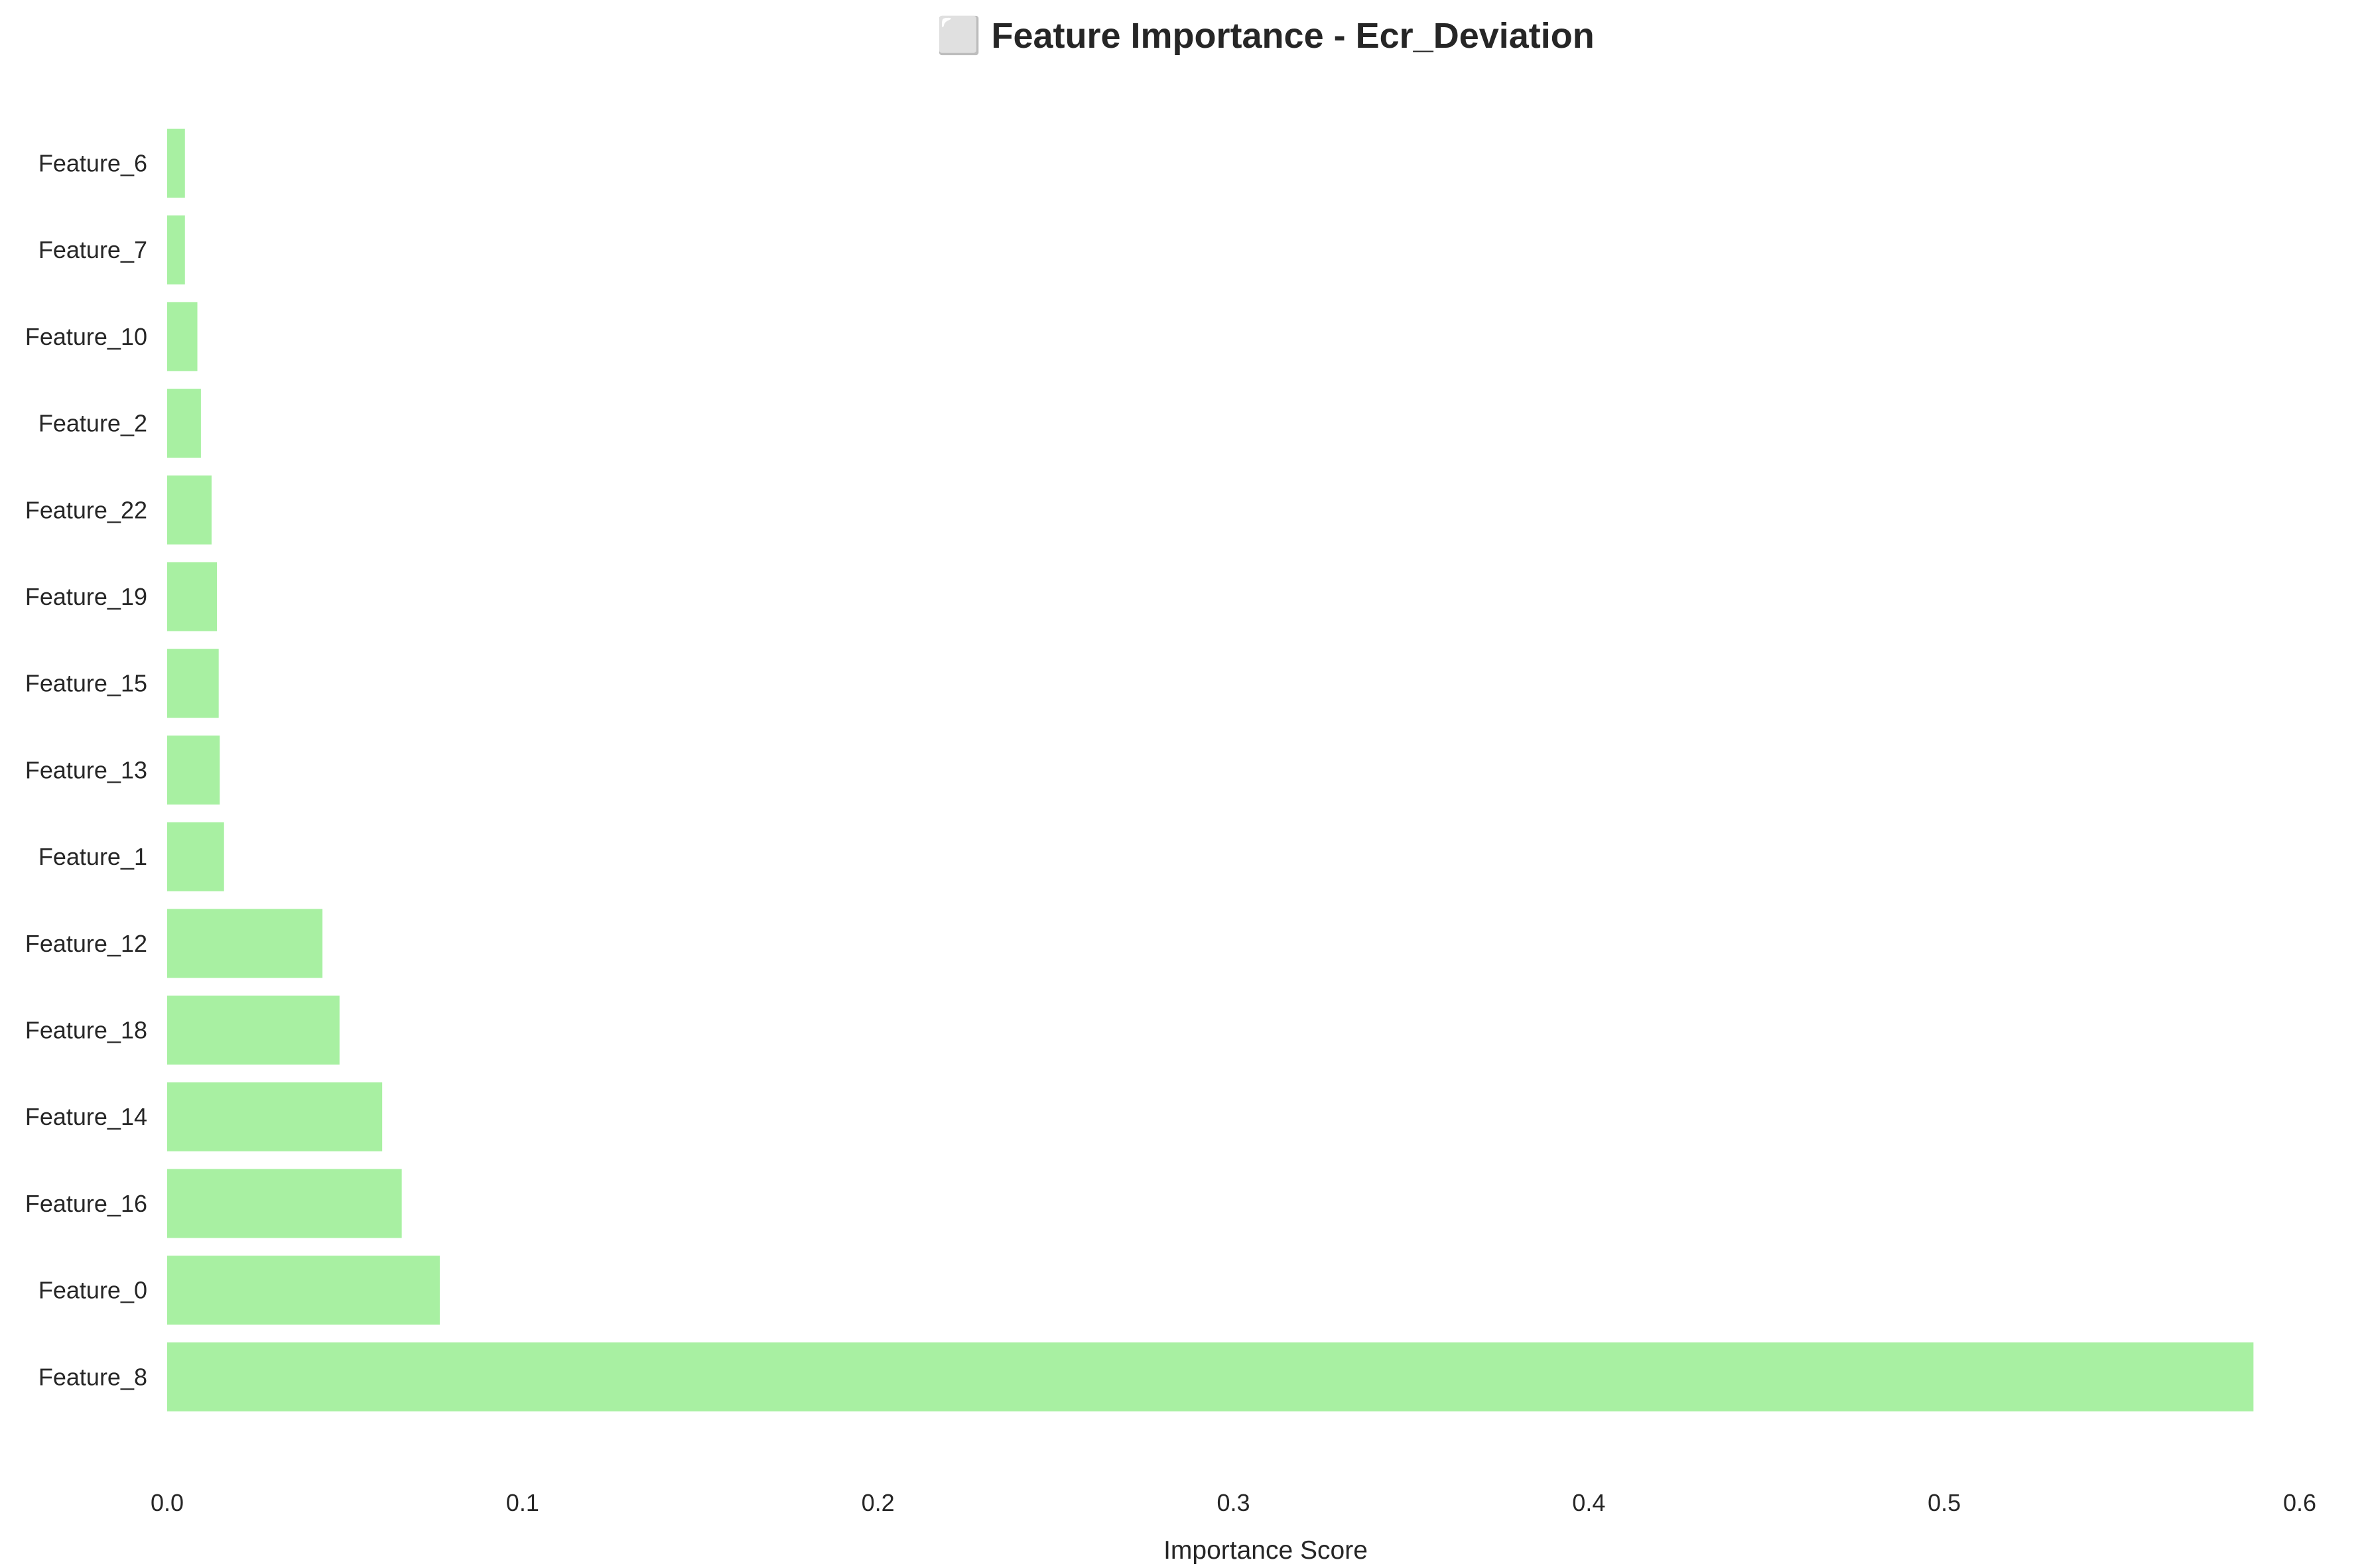 The image size is (2368, 1568). I want to click on y-tick-label-feature-16: Feature_16, so click(86, 1203).